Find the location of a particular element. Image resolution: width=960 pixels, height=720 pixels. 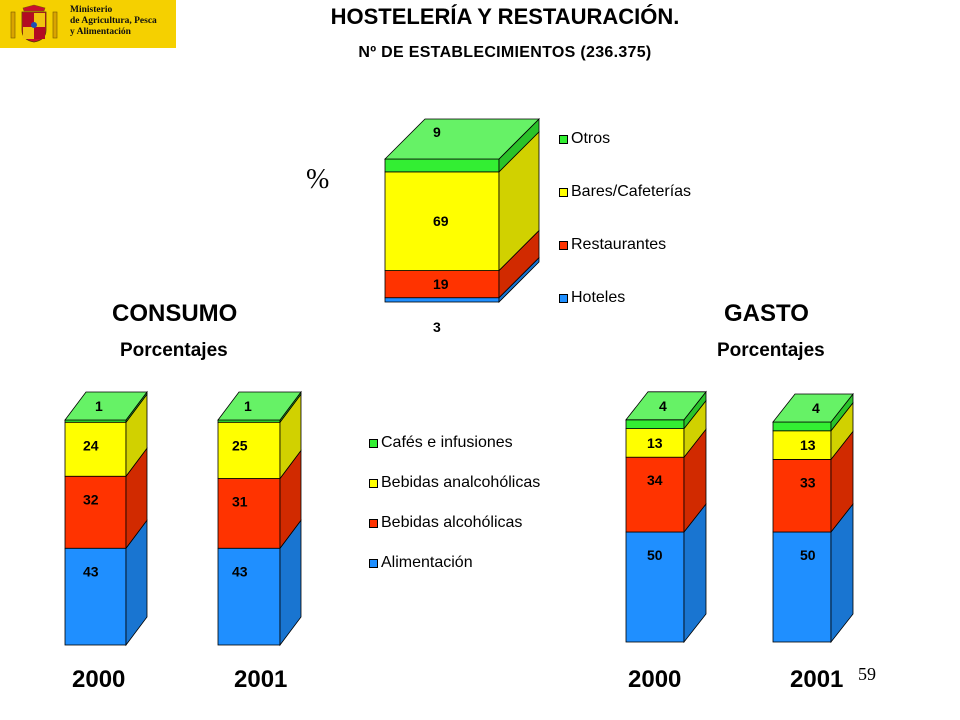

gasto-2000-value-cafes-e-infusiones: 4 is located at coordinates (663, 406).